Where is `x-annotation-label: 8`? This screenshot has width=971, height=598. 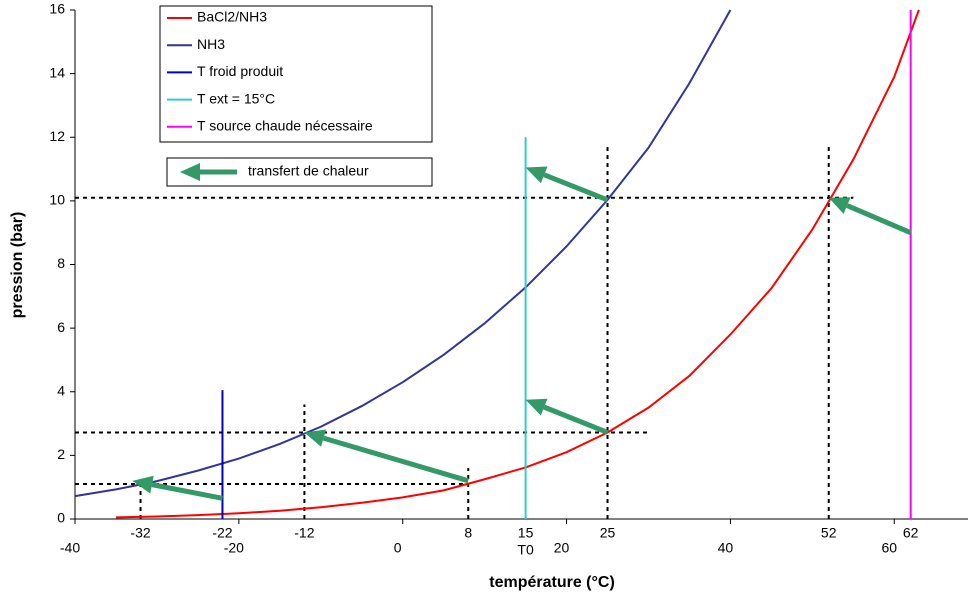
x-annotation-label: 8 is located at coordinates (468, 533).